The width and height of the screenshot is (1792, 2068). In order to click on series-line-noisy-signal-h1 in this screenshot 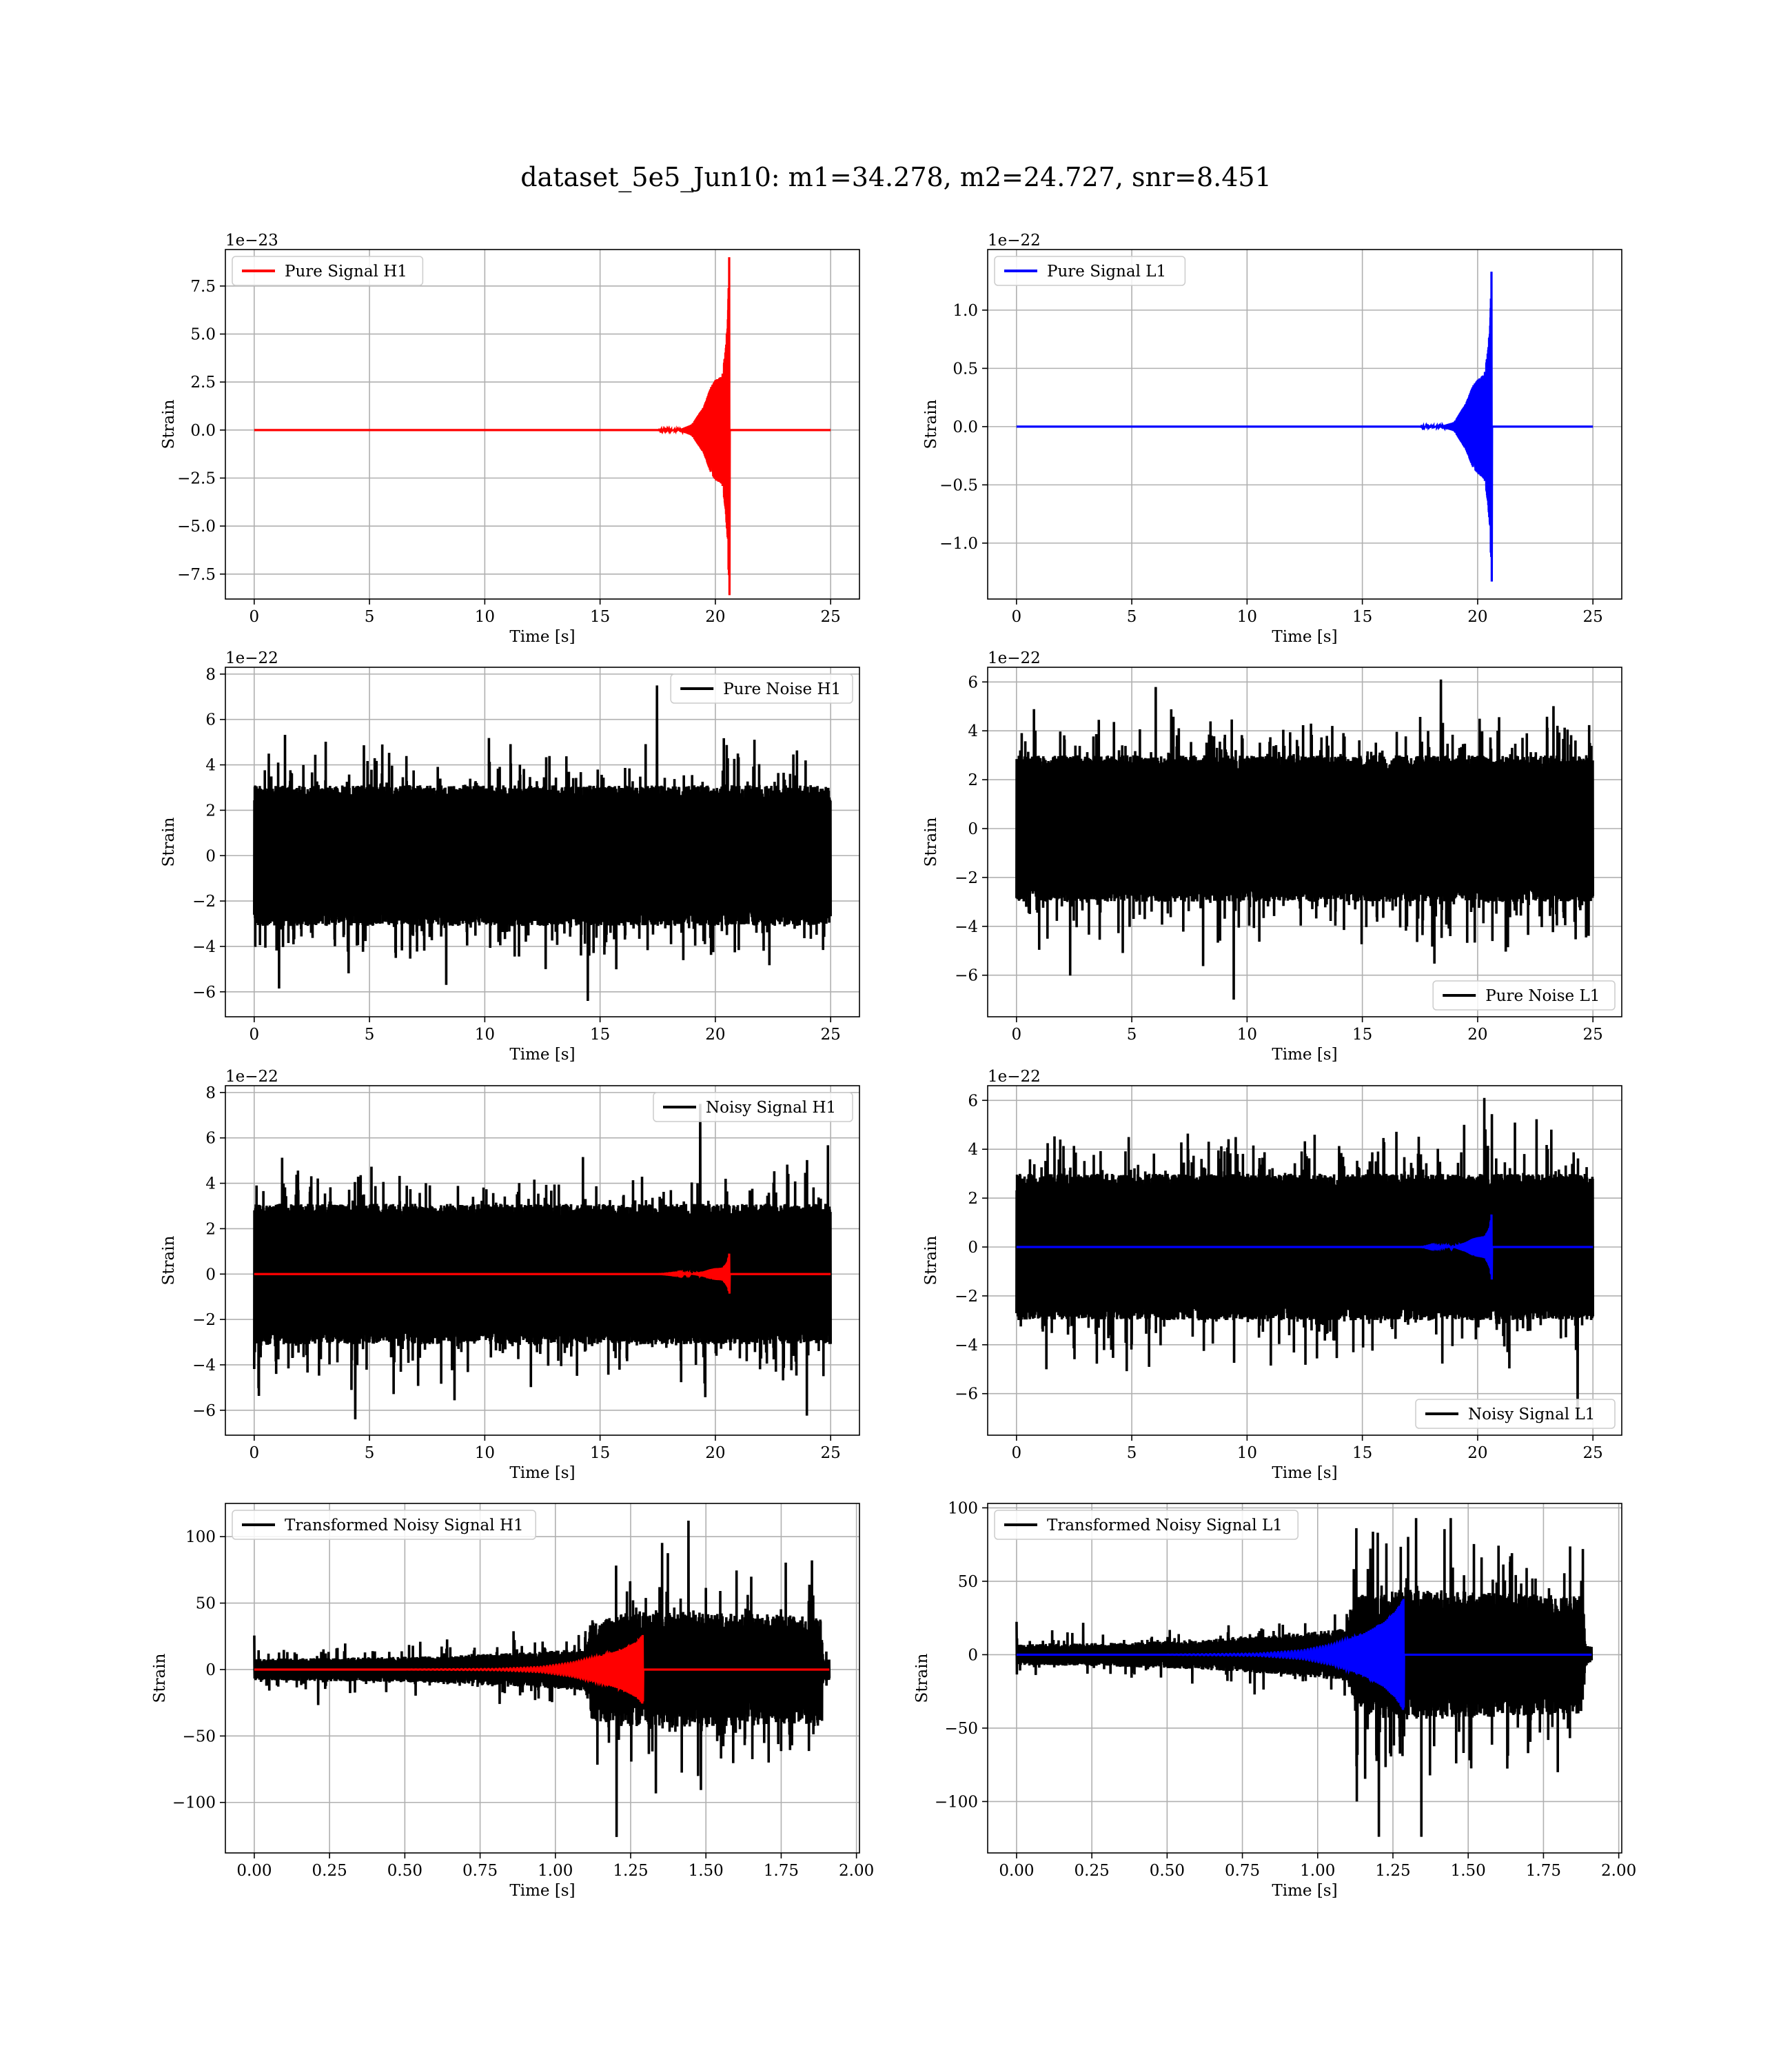, I will do `click(542, 1261)`.